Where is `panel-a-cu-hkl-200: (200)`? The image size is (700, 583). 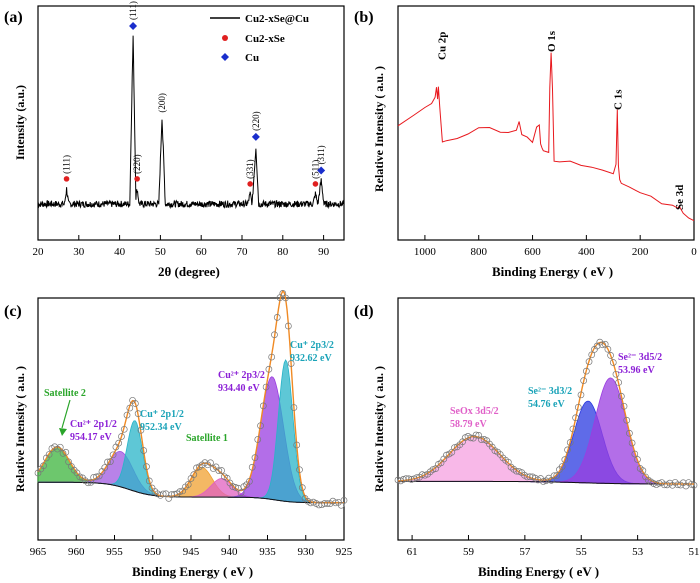
panel-a-cu-hkl-200: (200) is located at coordinates (162, 103).